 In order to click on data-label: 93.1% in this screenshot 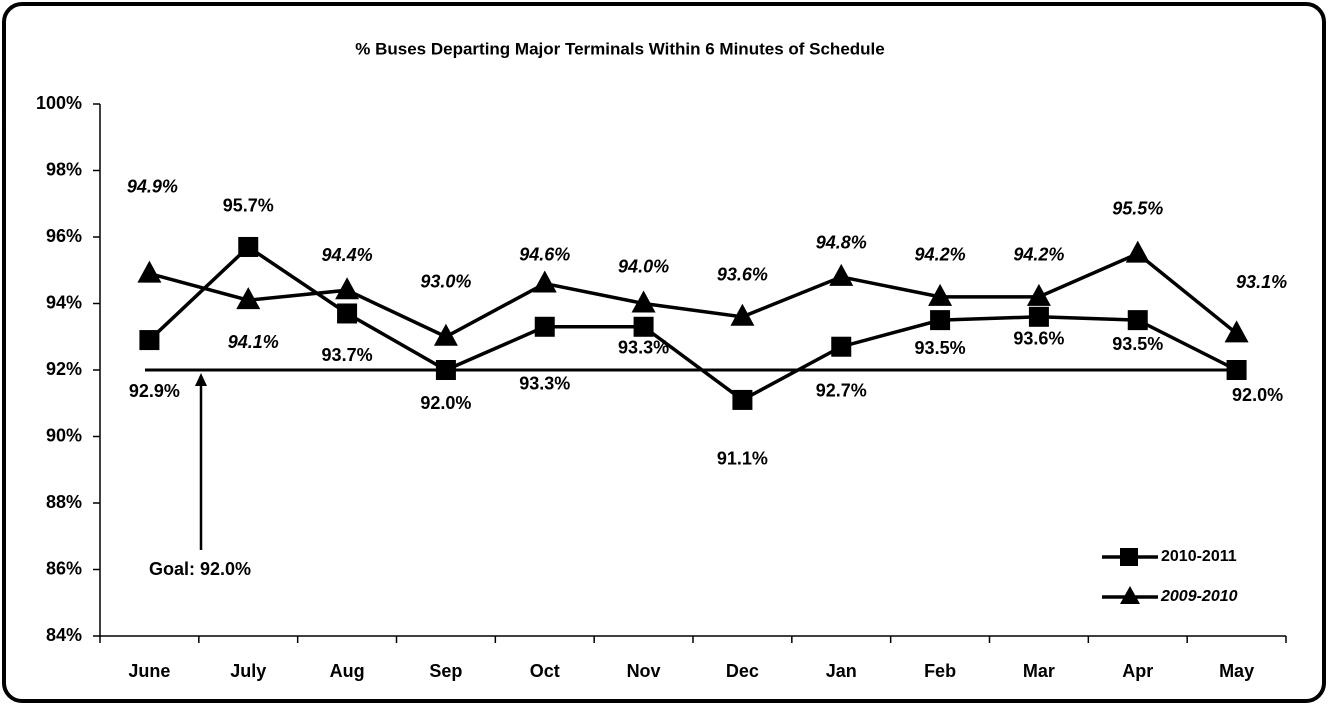, I will do `click(1261, 282)`.